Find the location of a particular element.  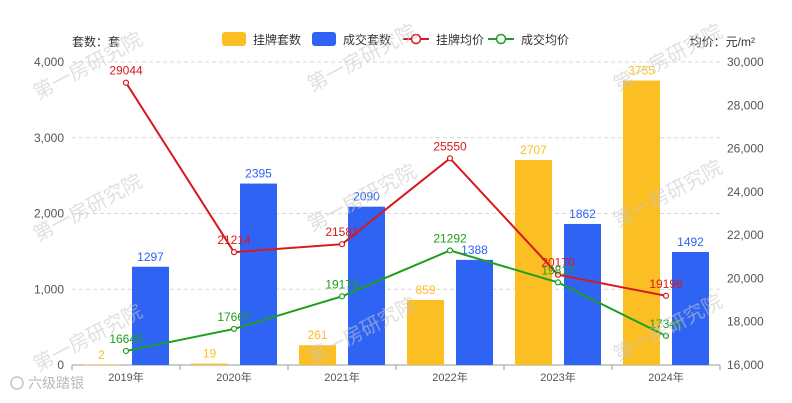

legend-label: 成交套数 is located at coordinates (367, 39).